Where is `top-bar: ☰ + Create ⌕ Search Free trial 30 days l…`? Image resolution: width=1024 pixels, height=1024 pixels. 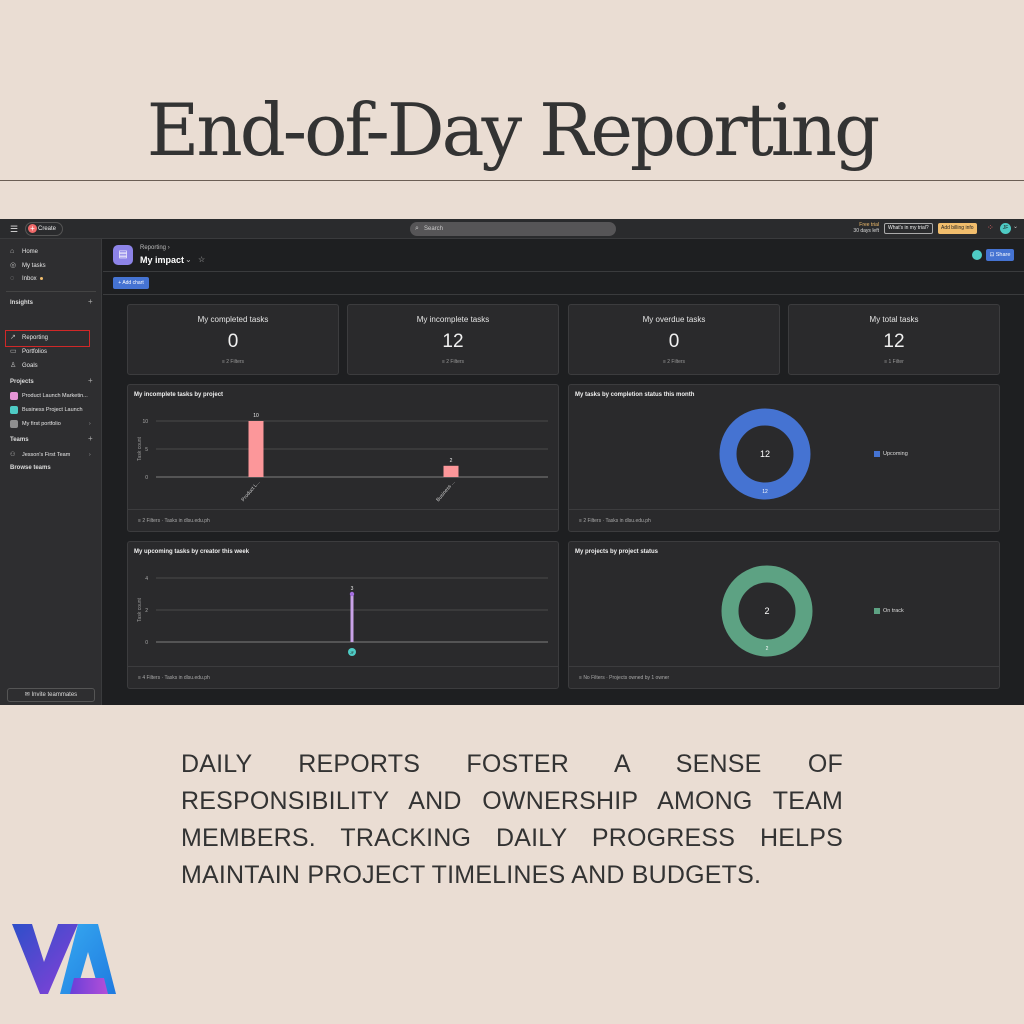
top-bar: ☰ + Create ⌕ Search Free trial 30 days l… is located at coordinates (512, 229).